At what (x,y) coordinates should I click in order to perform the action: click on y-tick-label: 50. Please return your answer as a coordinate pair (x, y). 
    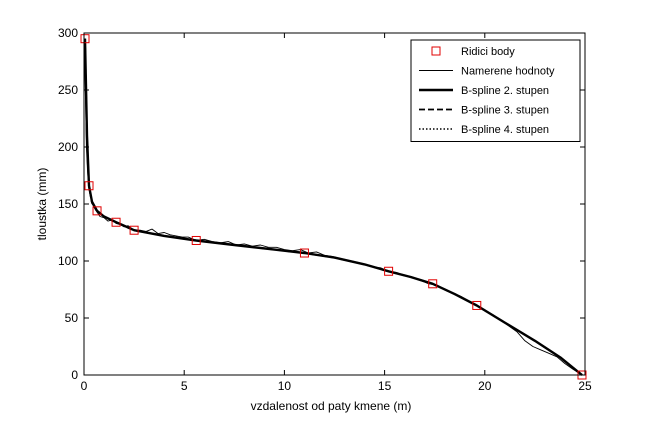
    Looking at the image, I should click on (72, 318).